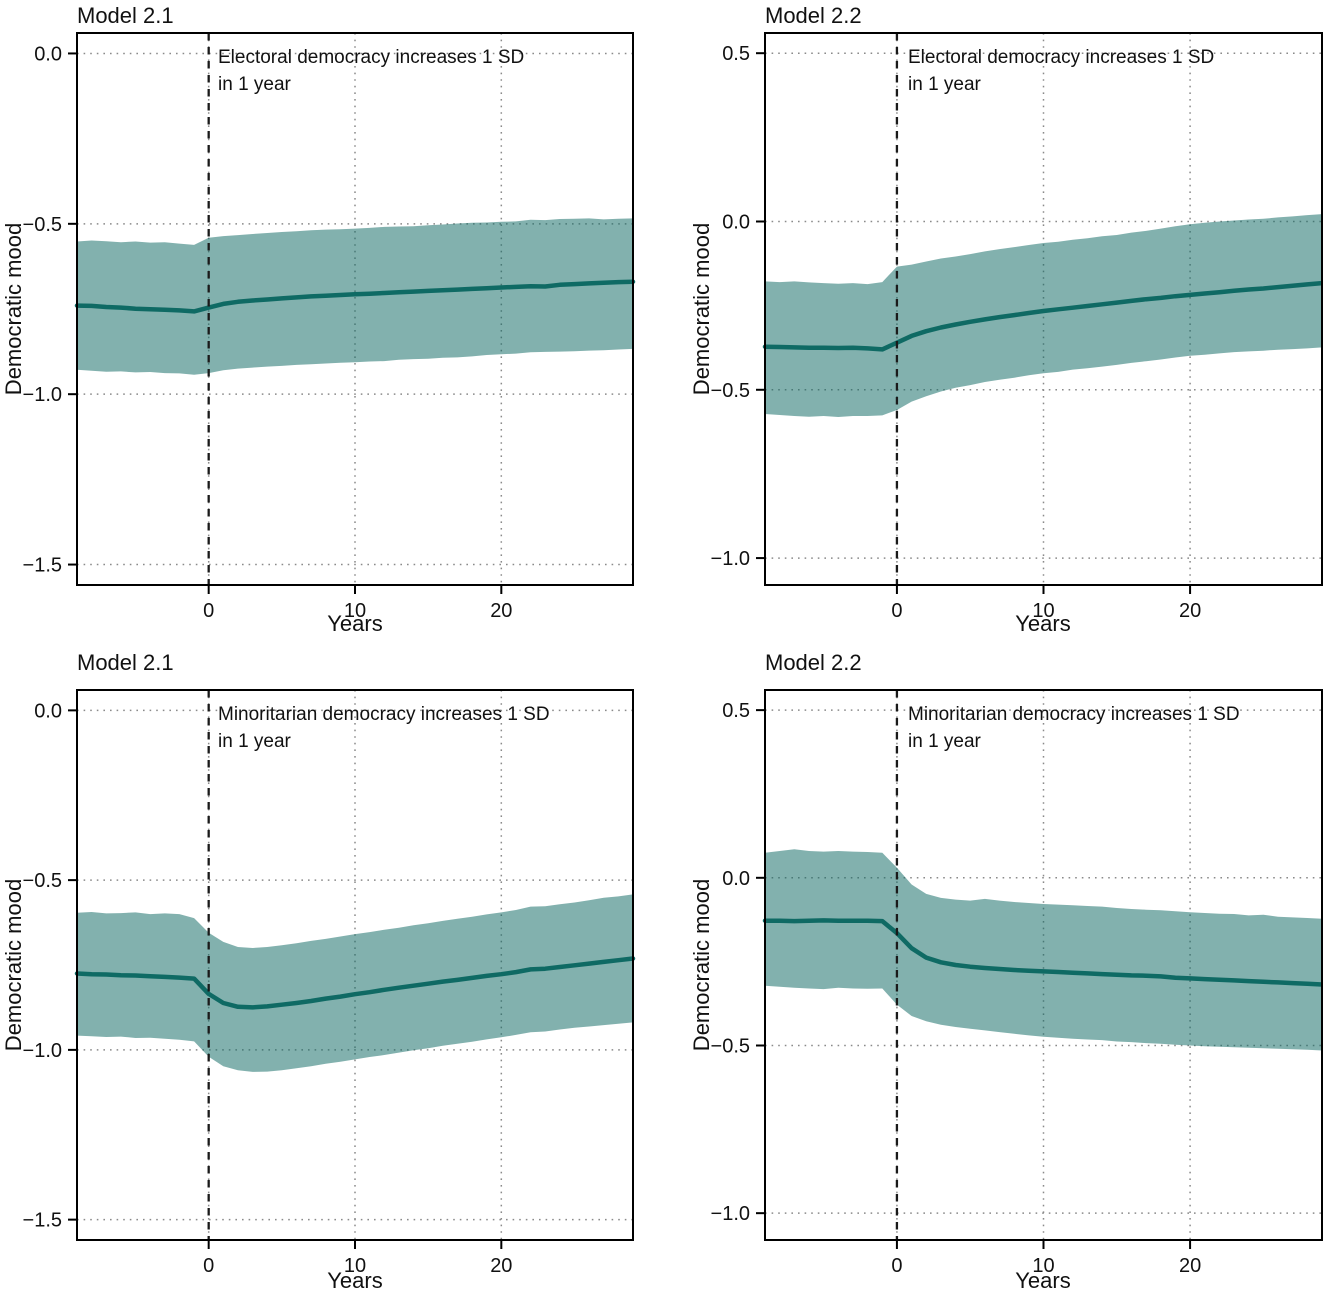 The width and height of the screenshot is (1323, 1295). What do you see at coordinates (701, 309) in the screenshot?
I see `y-axis-title-top-right: Democratic mood` at bounding box center [701, 309].